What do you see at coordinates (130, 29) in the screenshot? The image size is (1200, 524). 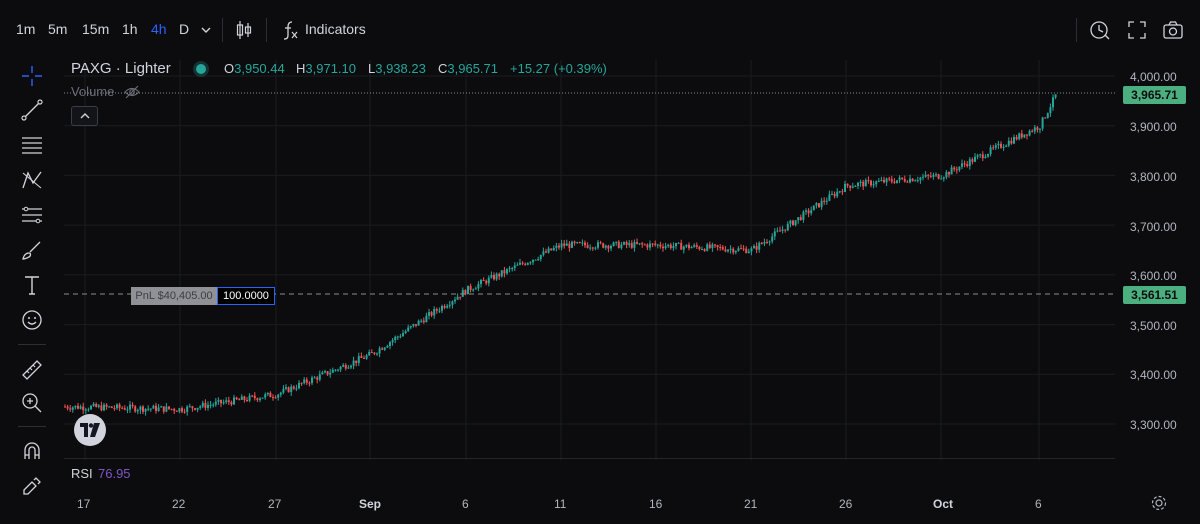 I see `timeframe-1h: 1h` at bounding box center [130, 29].